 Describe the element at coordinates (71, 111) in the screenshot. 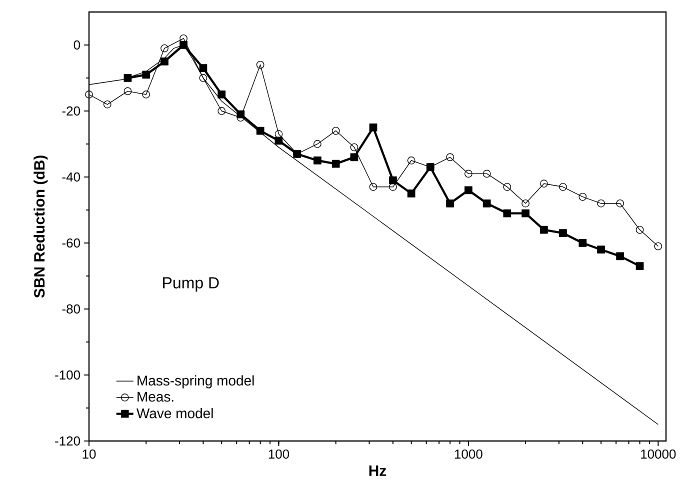

I see `y-tick-label: -20` at that location.